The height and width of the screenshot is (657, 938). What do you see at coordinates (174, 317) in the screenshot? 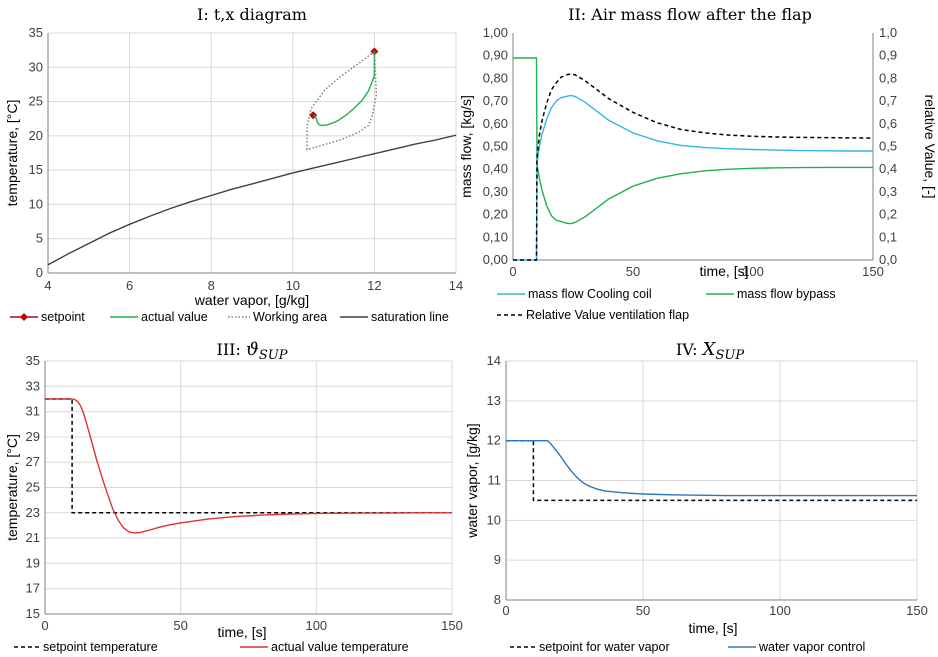
I see `legend-label: actual value` at bounding box center [174, 317].